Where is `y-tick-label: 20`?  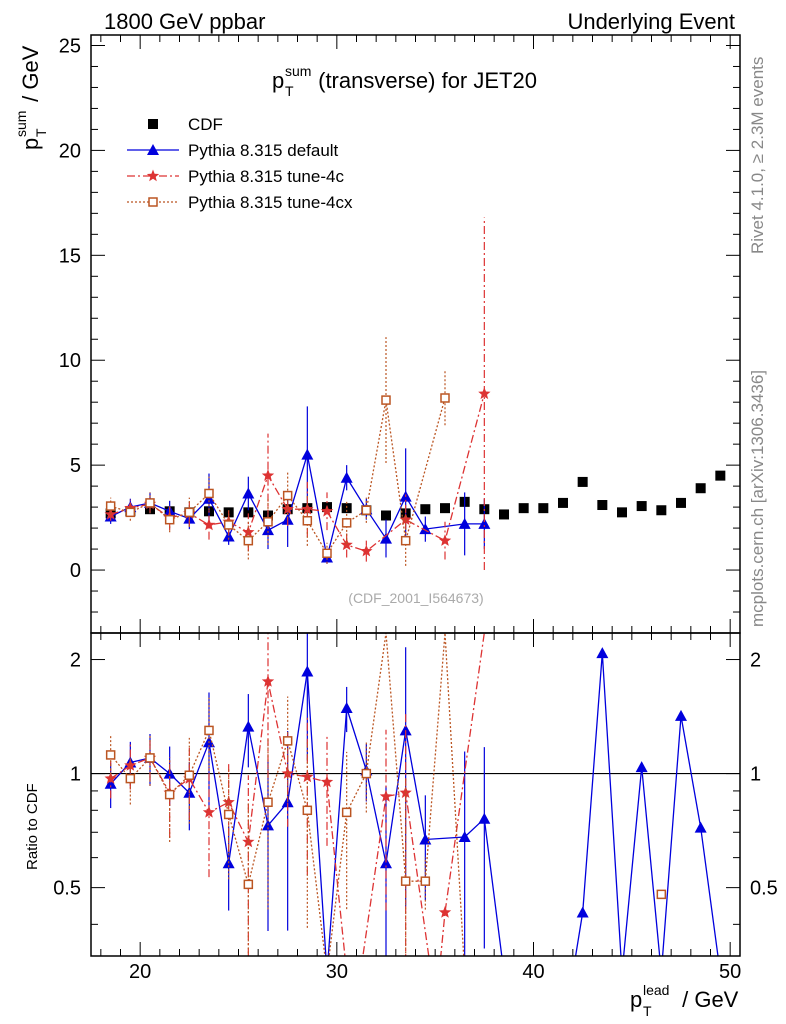
y-tick-label: 20 is located at coordinates (70, 151).